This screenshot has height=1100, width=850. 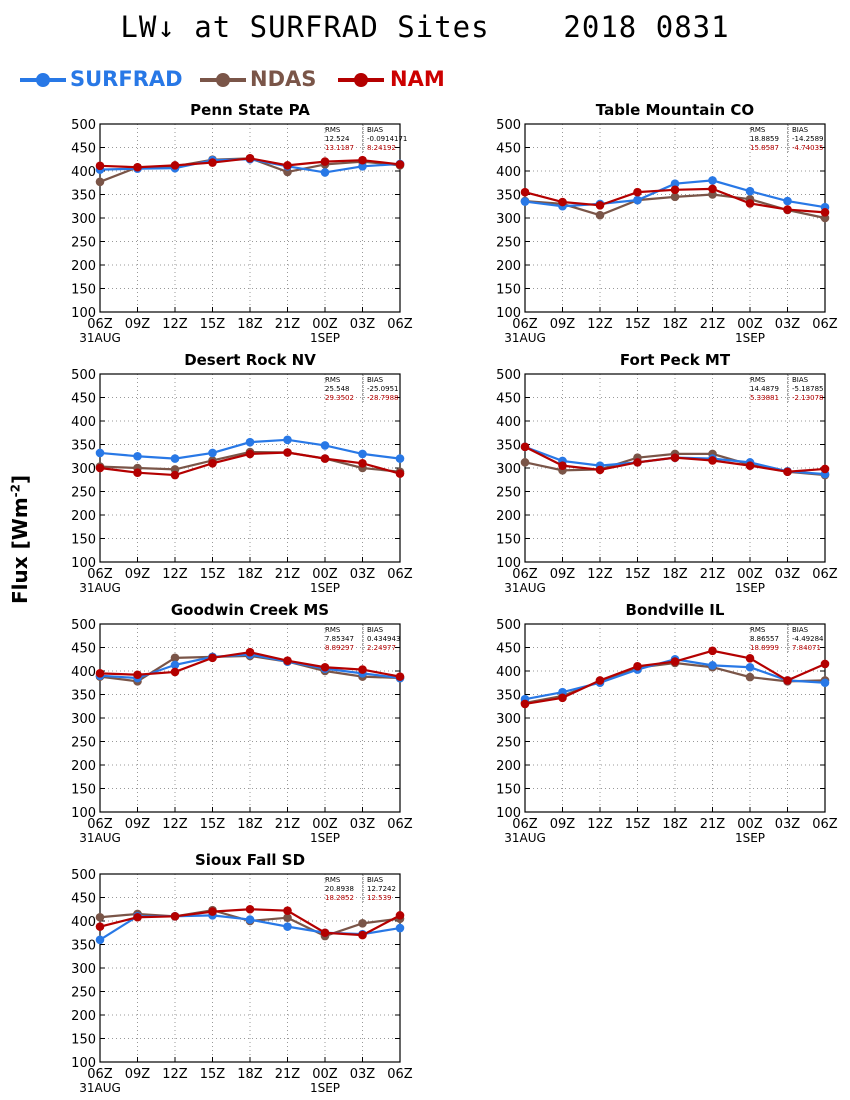 What do you see at coordinates (764, 148) in the screenshot?
I see `stats-nam-rms: 15.8587` at bounding box center [764, 148].